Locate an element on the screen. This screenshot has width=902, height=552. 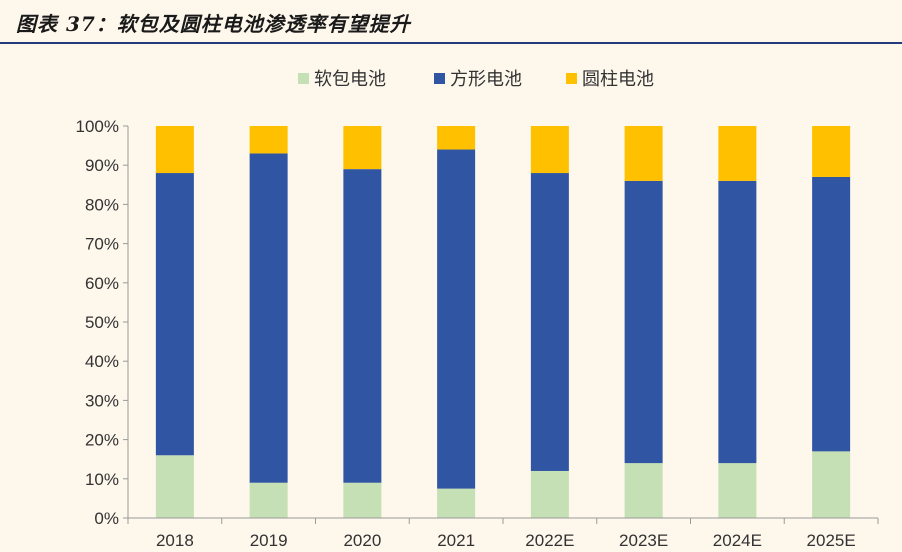
title-bar: 图表 37：软包及圆柱电池渗透率有望提升 is located at coordinates (451, 22).